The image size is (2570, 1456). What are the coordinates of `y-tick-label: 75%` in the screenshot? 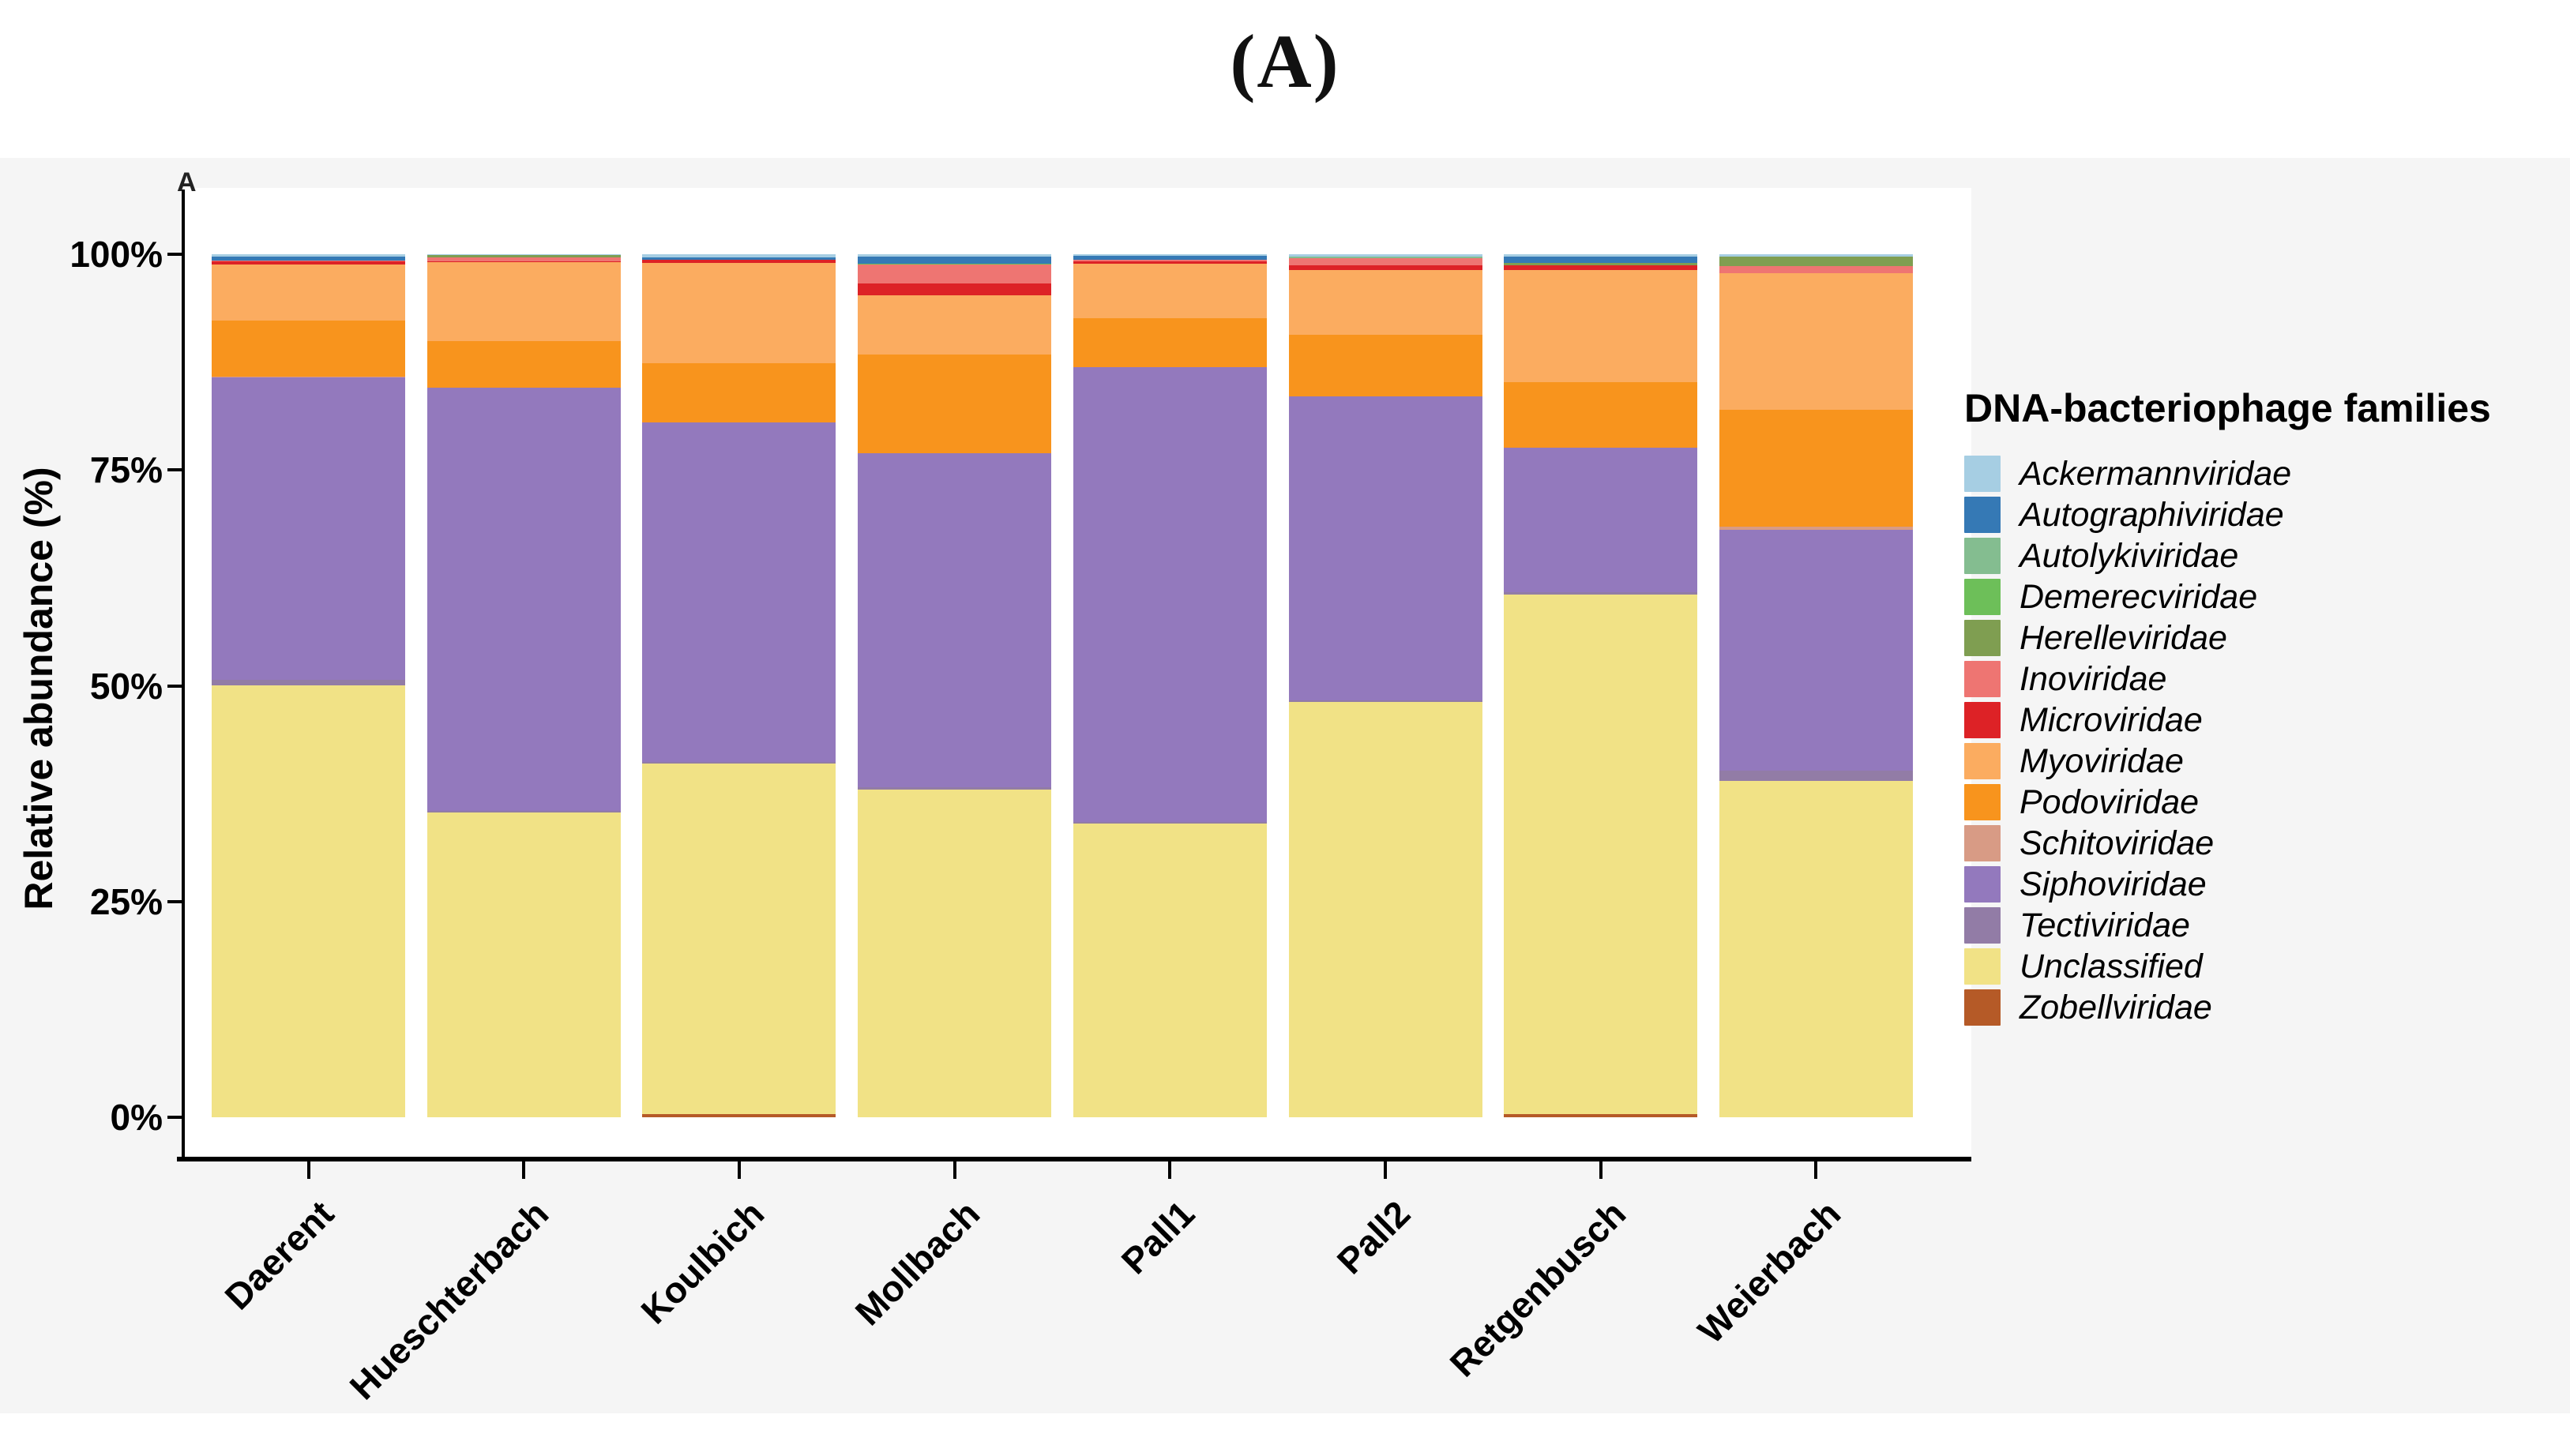 It's located at (126, 470).